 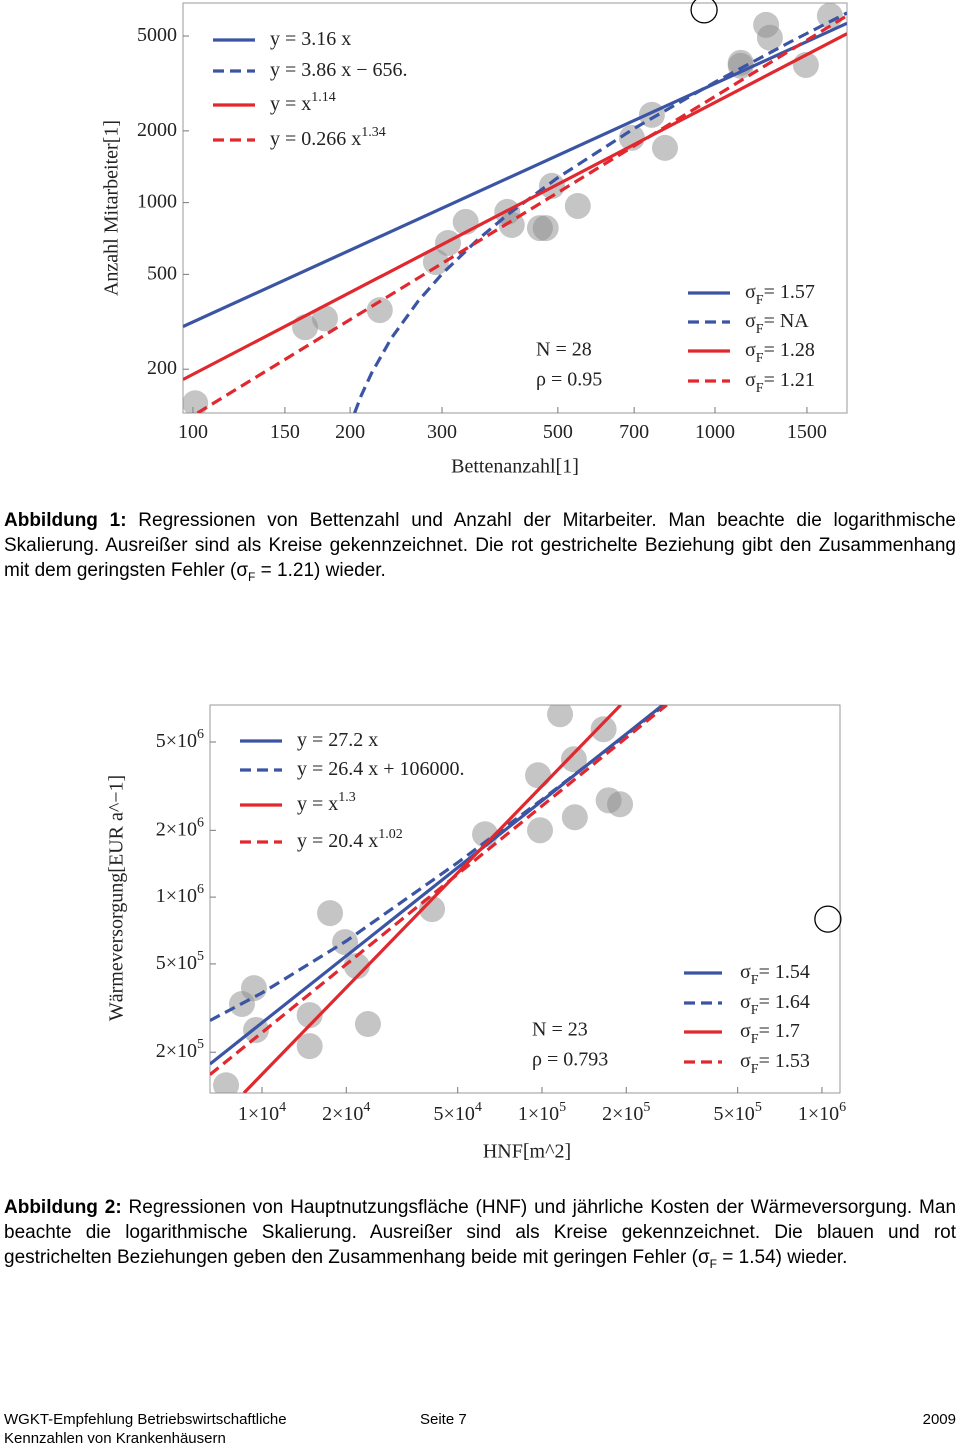 I want to click on legend-label-part: 1.14, so click(x=323, y=97).